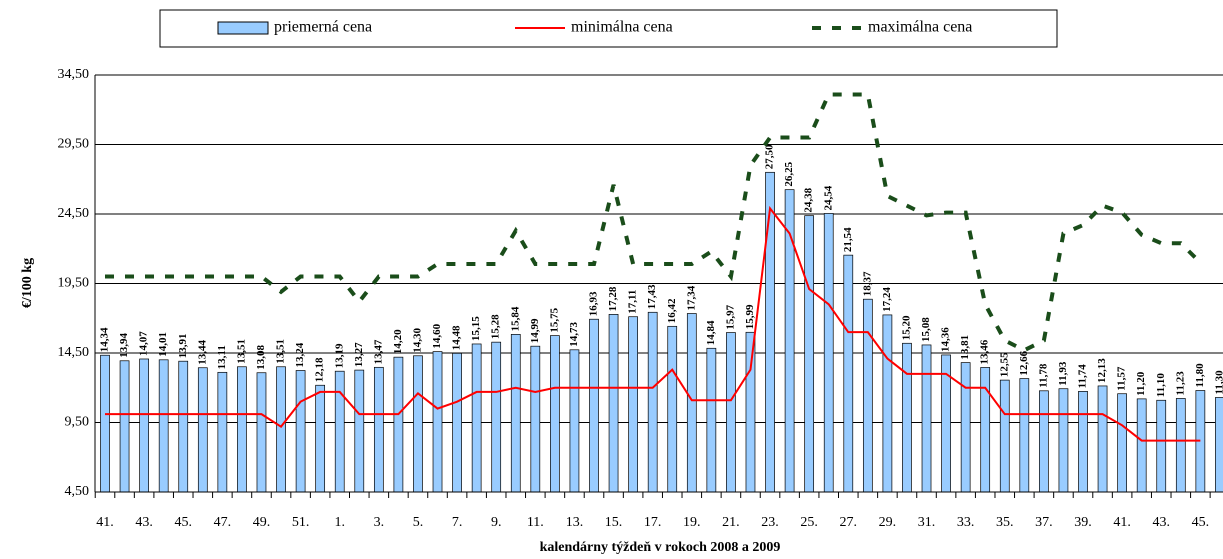 This screenshot has width=1223, height=559. I want to click on value-label: 11,93, so click(1063, 373).